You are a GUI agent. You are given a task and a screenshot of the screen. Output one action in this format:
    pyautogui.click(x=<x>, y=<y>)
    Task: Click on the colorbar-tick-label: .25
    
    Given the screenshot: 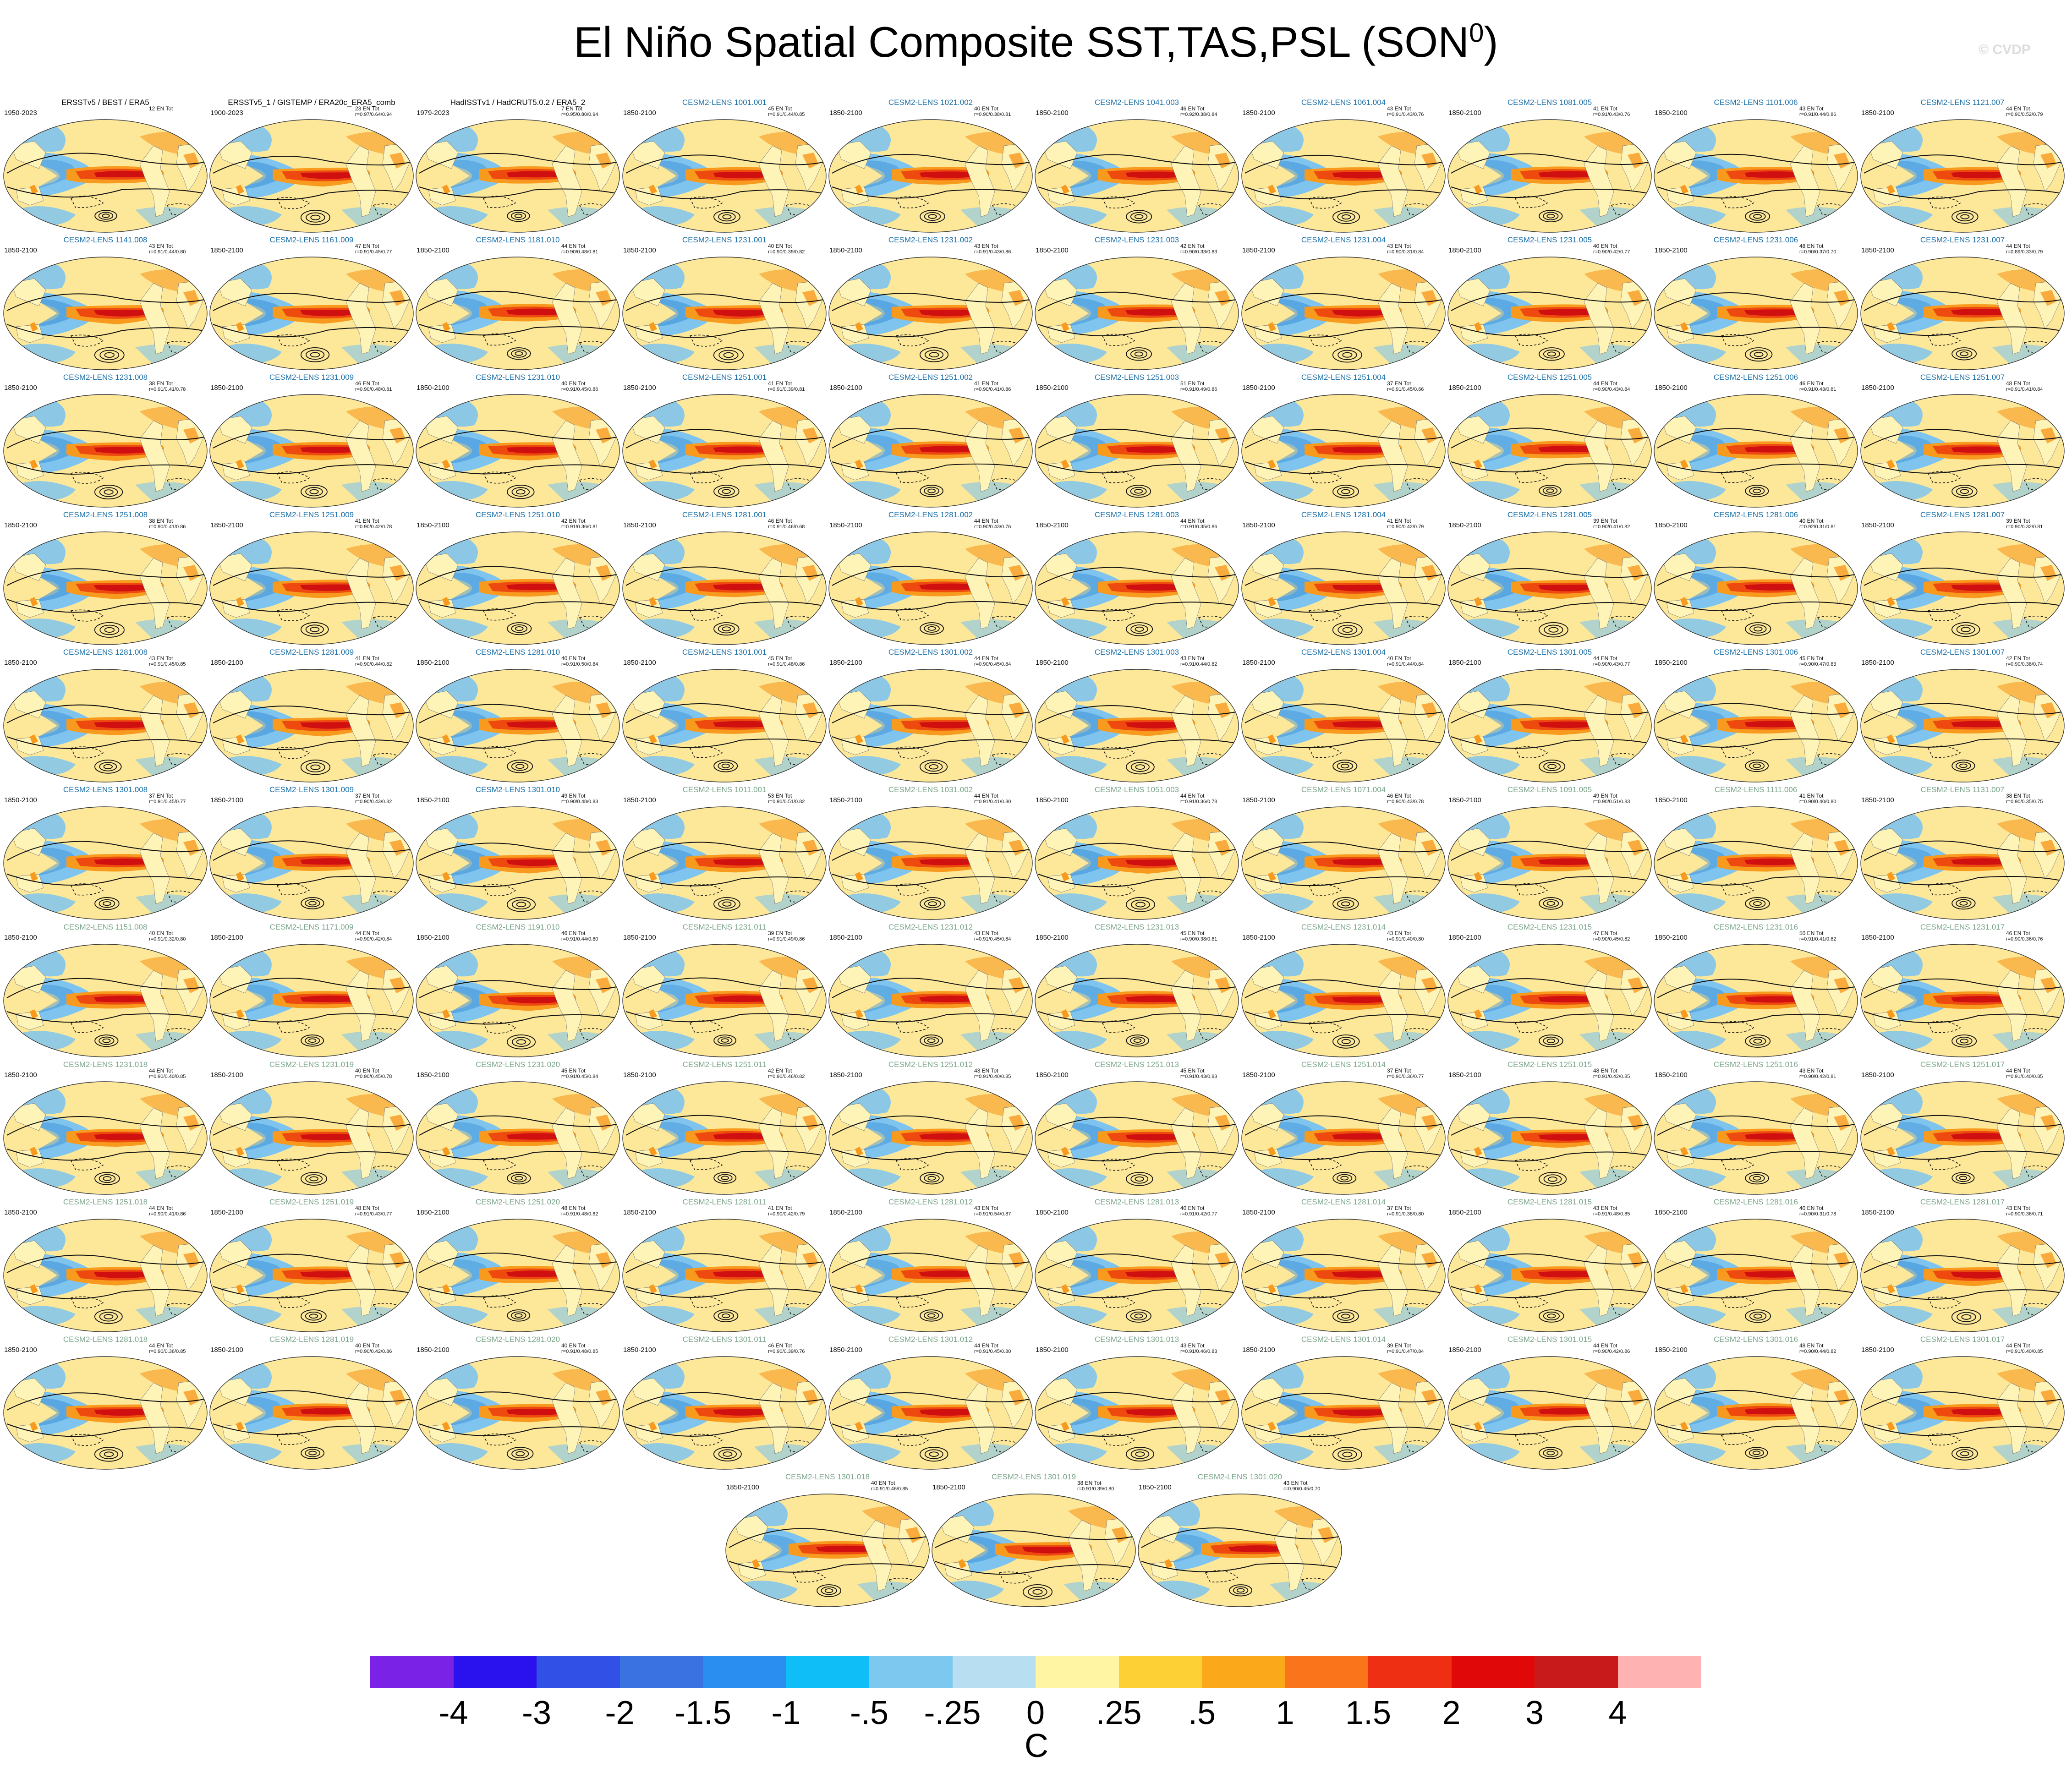 What is the action you would take?
    pyautogui.click(x=1119, y=1713)
    